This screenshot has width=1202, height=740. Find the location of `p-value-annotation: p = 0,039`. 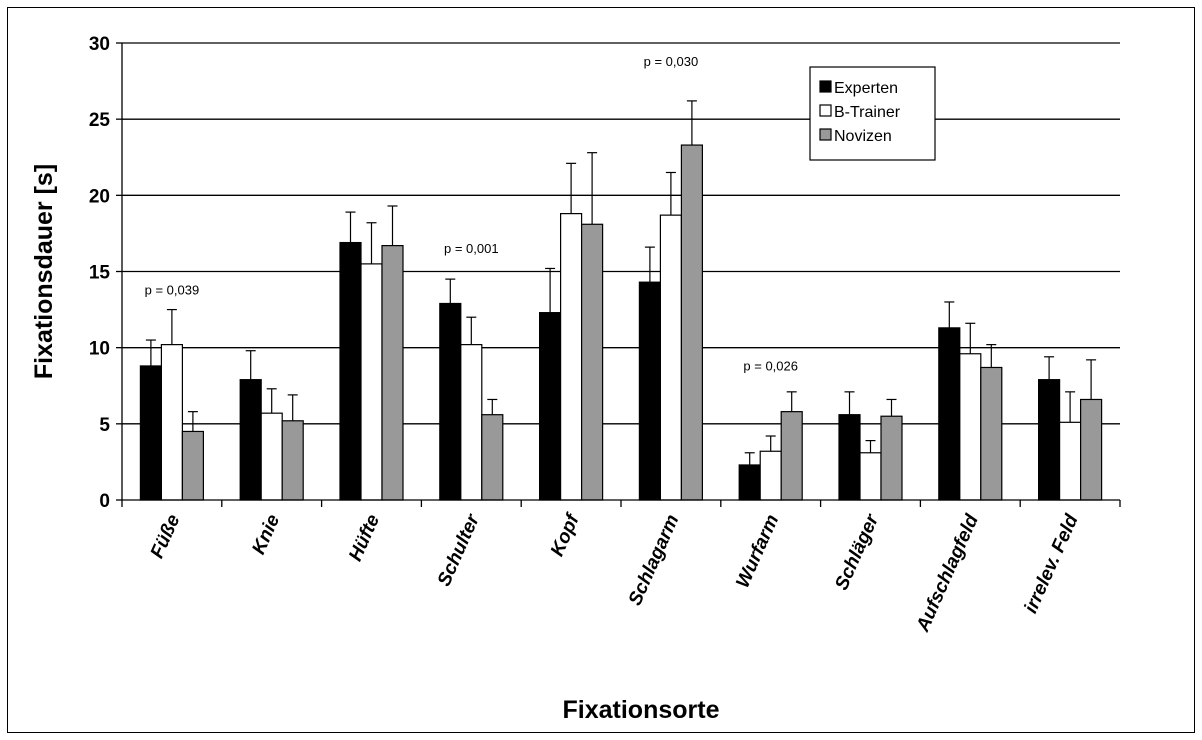

p-value-annotation: p = 0,039 is located at coordinates (172, 289).